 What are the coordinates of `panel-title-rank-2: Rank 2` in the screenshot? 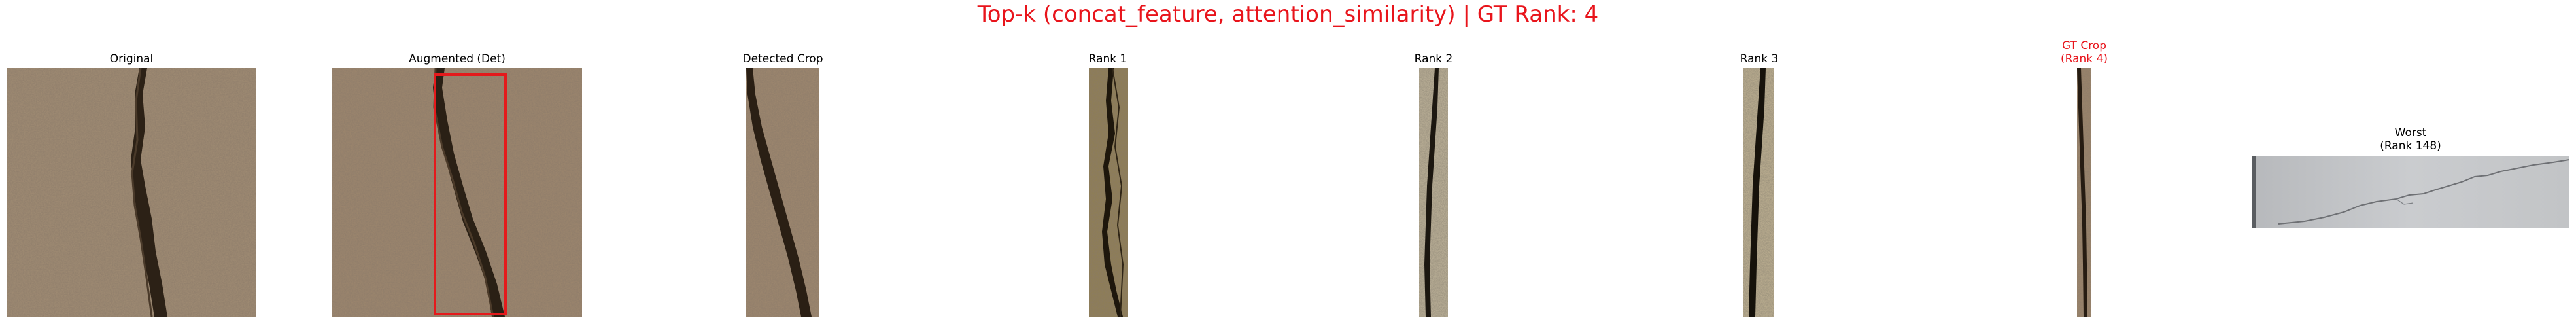 It's located at (1434, 58).